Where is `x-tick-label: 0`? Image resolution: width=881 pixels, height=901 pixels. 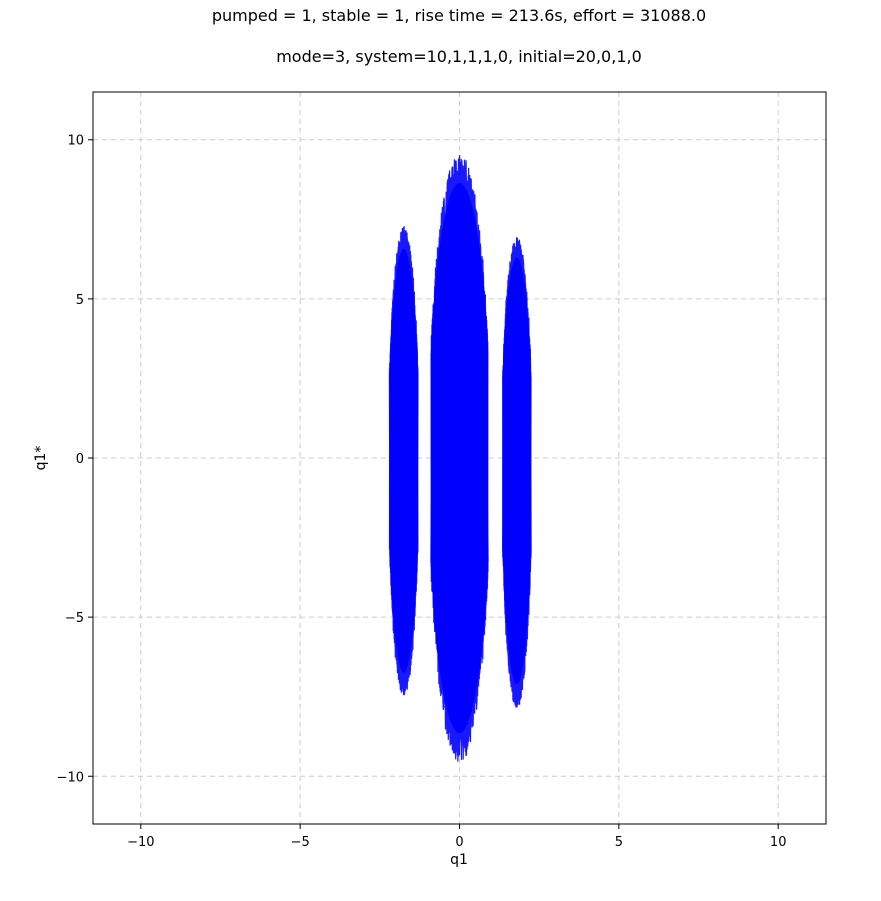
x-tick-label: 0 is located at coordinates (459, 842).